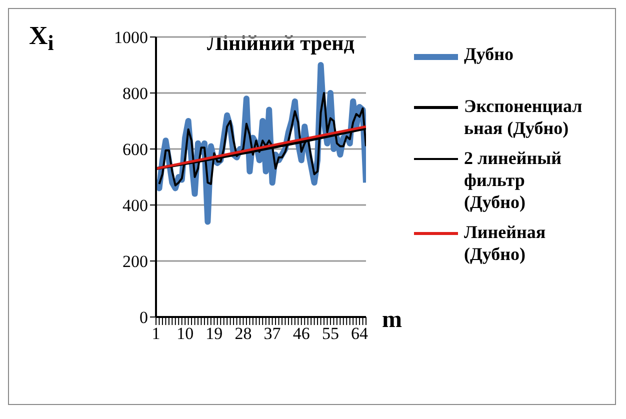 Image resolution: width=626 pixels, height=419 pixels. I want to click on x-tick-label: 1, so click(156, 334).